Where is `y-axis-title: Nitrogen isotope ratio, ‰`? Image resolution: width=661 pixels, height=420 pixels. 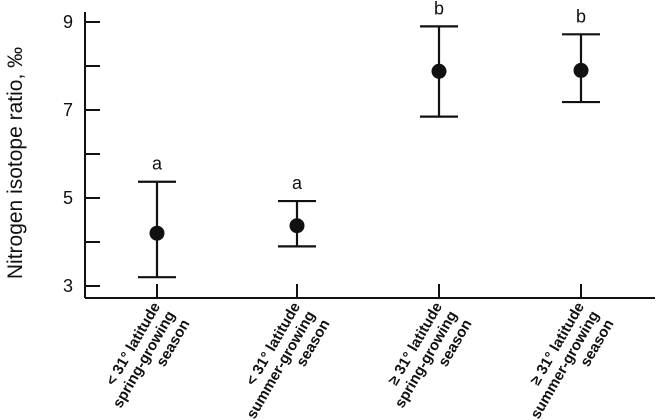 y-axis-title: Nitrogen isotope ratio, ‰ is located at coordinates (15, 163).